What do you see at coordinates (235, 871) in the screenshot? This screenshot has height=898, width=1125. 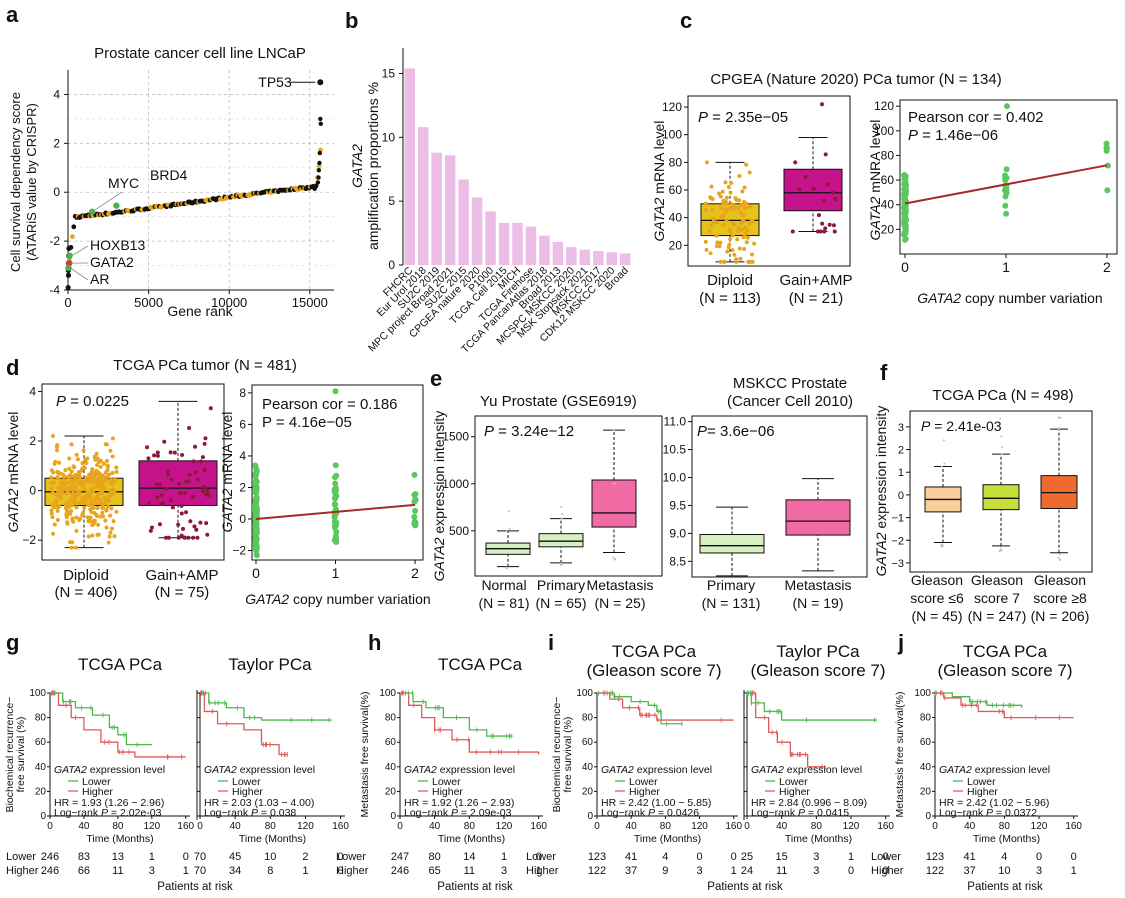 I see `risk-count-higher: 34` at bounding box center [235, 871].